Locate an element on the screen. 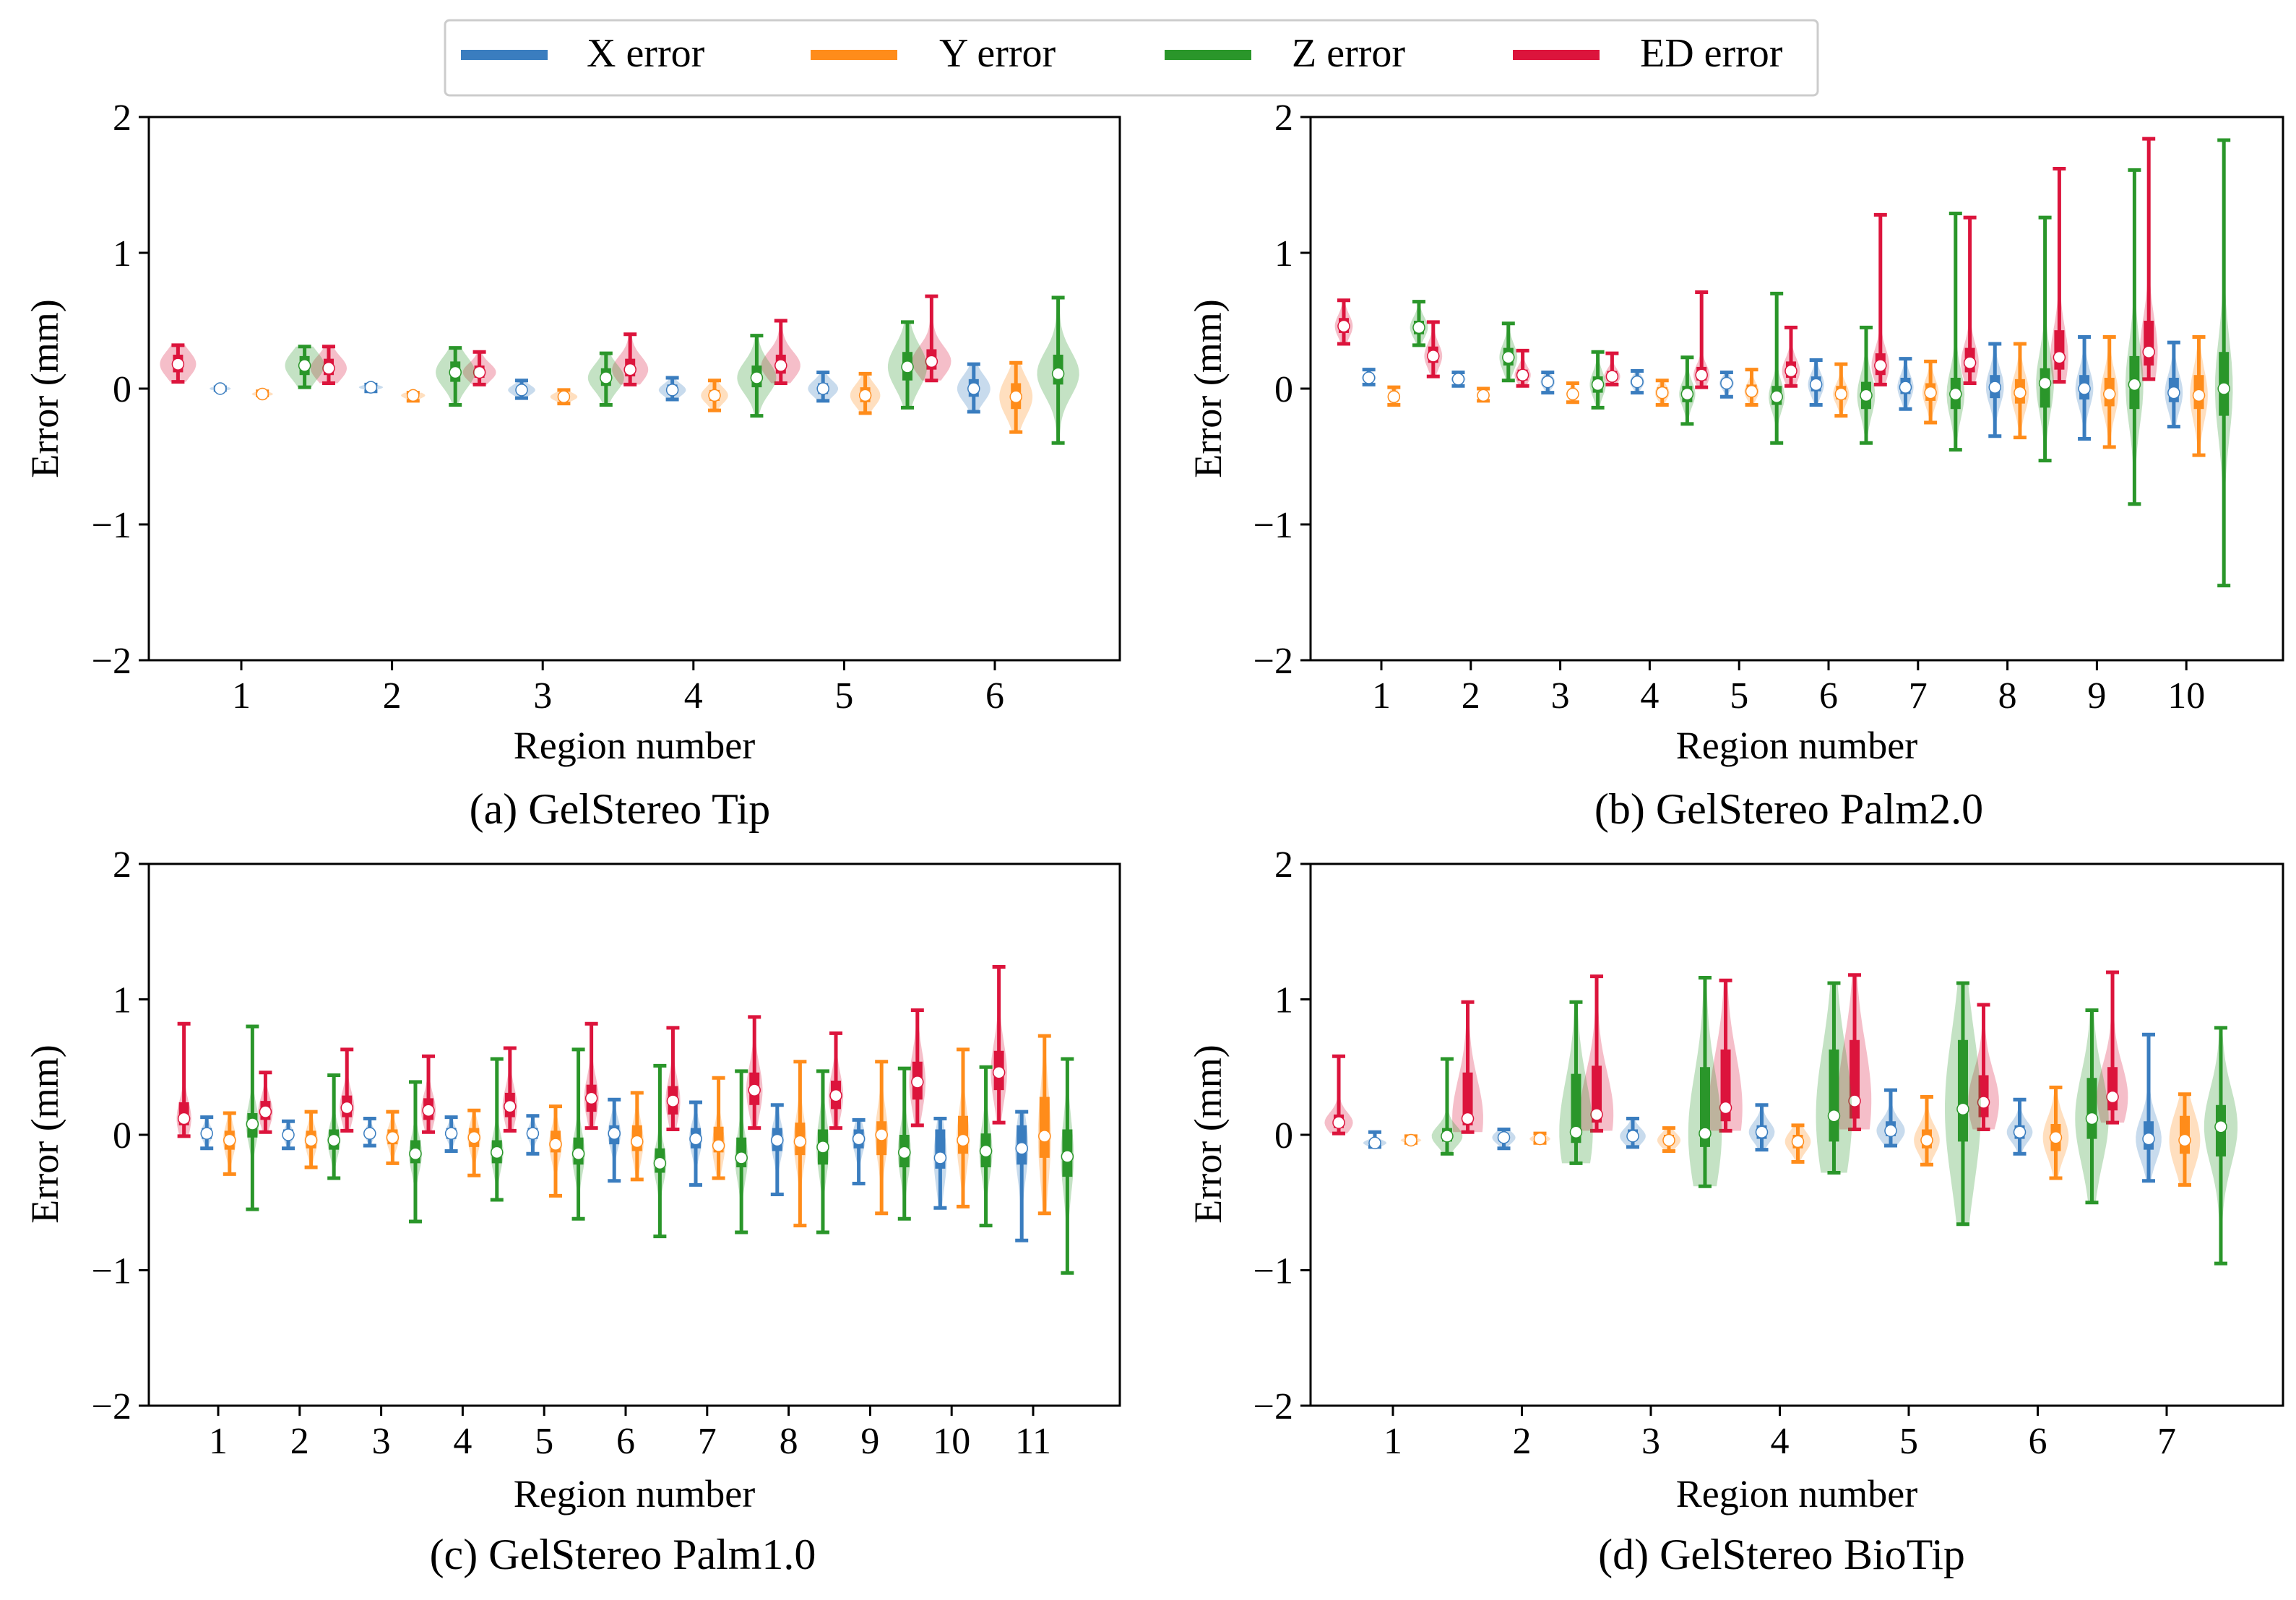 The height and width of the screenshot is (1600, 2296). xtick-label: 9 is located at coordinates (869, 1441).